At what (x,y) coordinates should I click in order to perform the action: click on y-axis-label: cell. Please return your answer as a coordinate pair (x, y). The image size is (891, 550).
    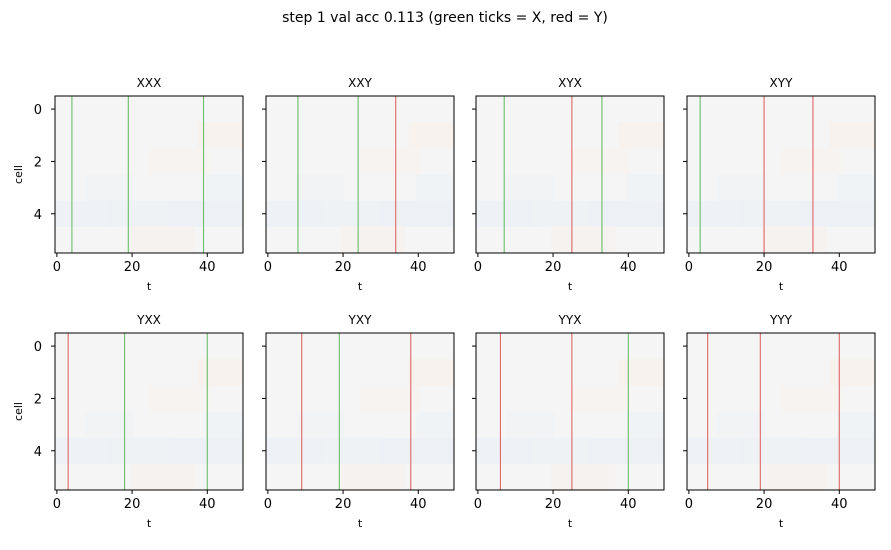
    Looking at the image, I should click on (18, 174).